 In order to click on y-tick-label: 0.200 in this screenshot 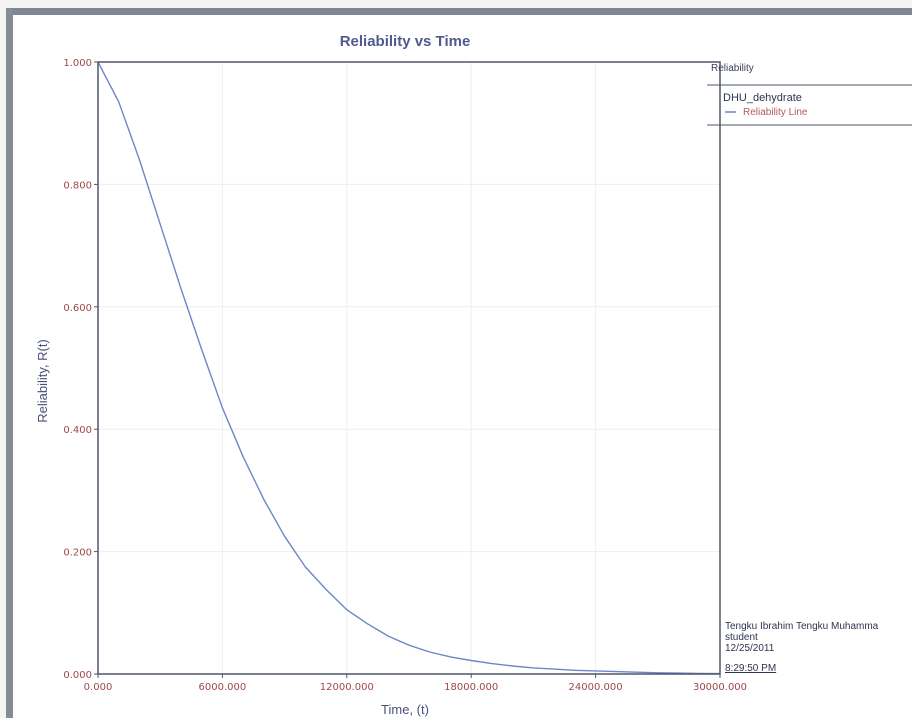, I will do `click(77, 553)`.